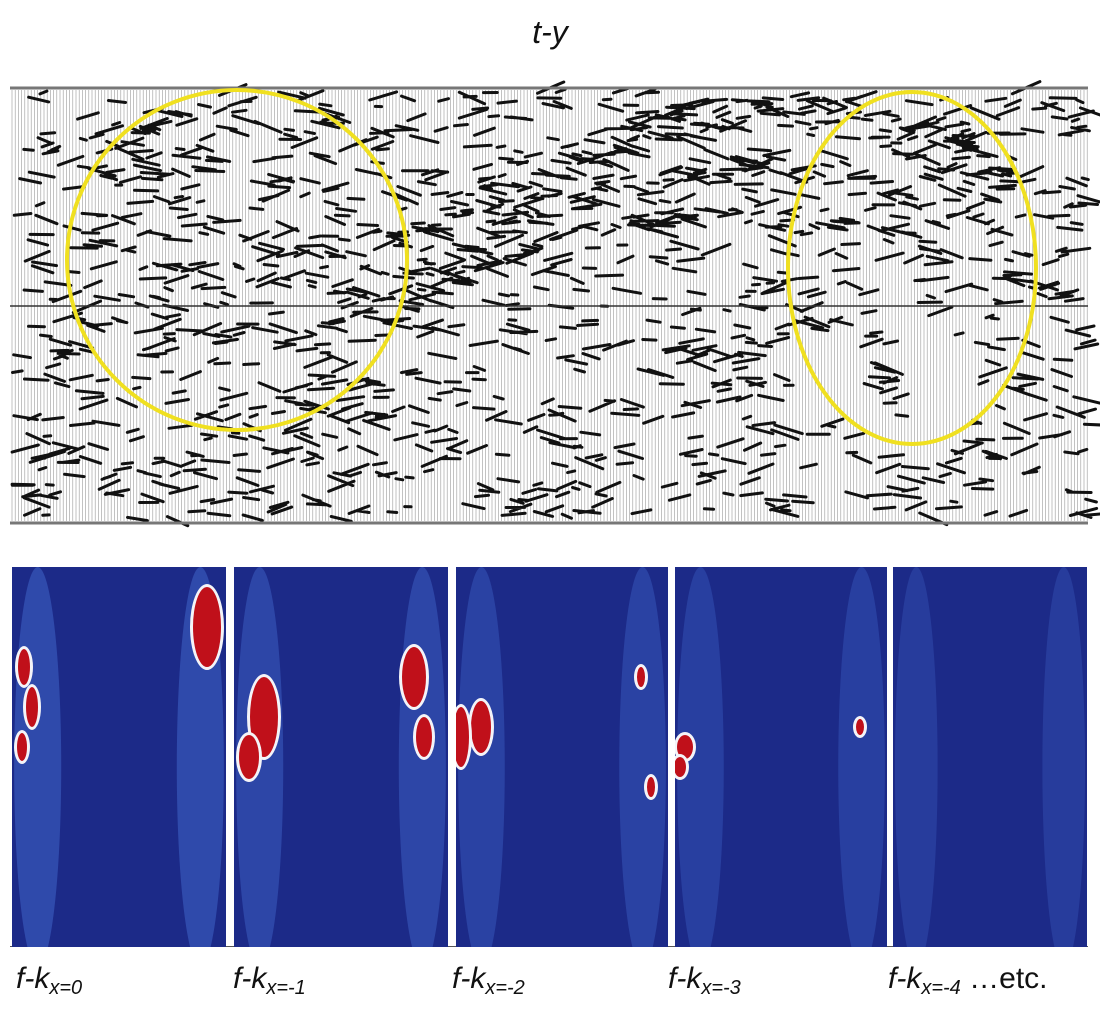 The width and height of the screenshot is (1100, 1020). What do you see at coordinates (237, 260) in the screenshot?
I see `yellow-ellipse-left` at bounding box center [237, 260].